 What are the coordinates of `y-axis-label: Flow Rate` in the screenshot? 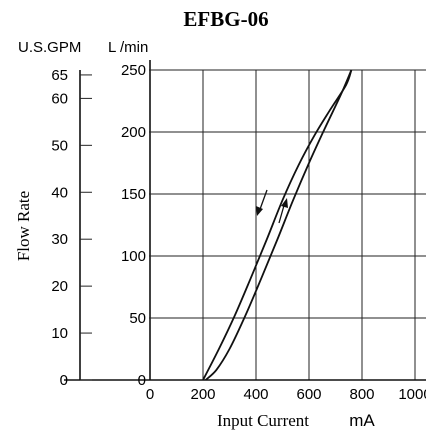 It's located at (23, 226).